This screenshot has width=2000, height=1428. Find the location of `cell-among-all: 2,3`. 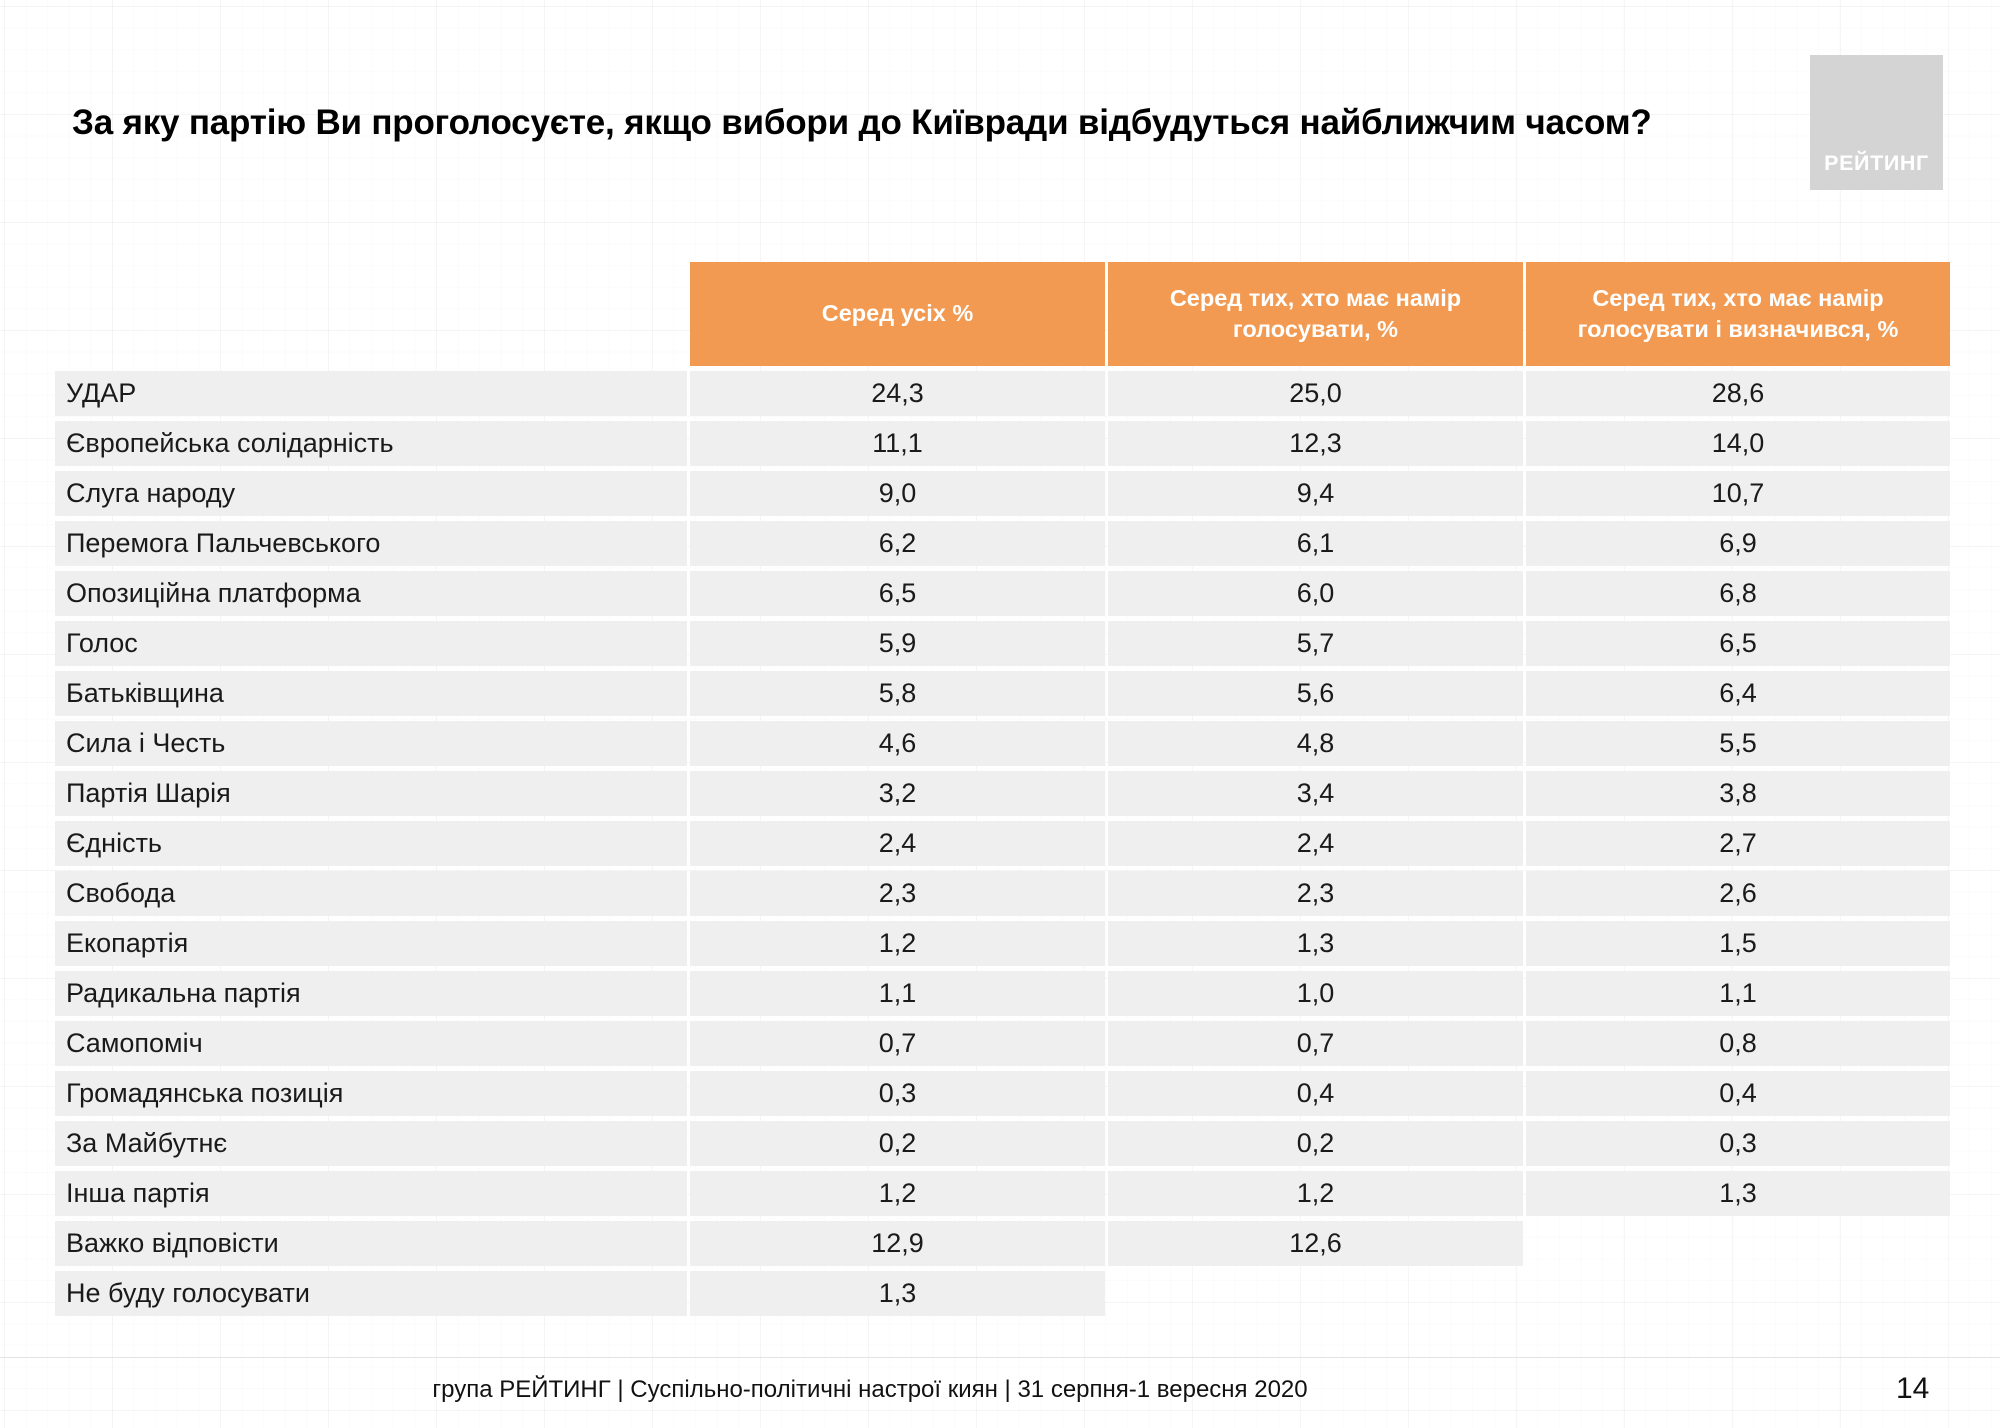

cell-among-all: 2,3 is located at coordinates (897, 893).